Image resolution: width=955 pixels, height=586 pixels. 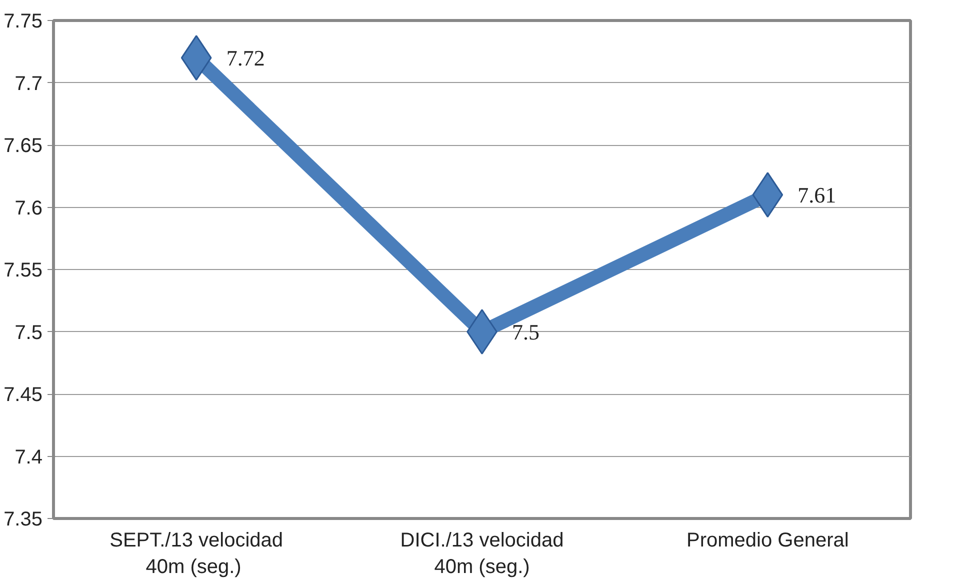 I want to click on y-tick-label: 7.35, so click(x=23, y=519).